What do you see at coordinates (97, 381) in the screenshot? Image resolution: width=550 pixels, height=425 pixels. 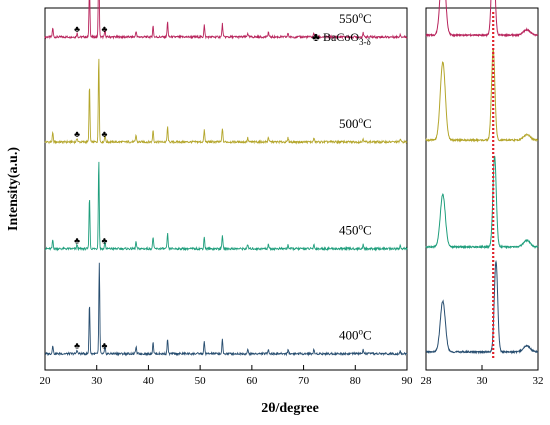 I see `main-x-tick-label: 30` at bounding box center [97, 381].